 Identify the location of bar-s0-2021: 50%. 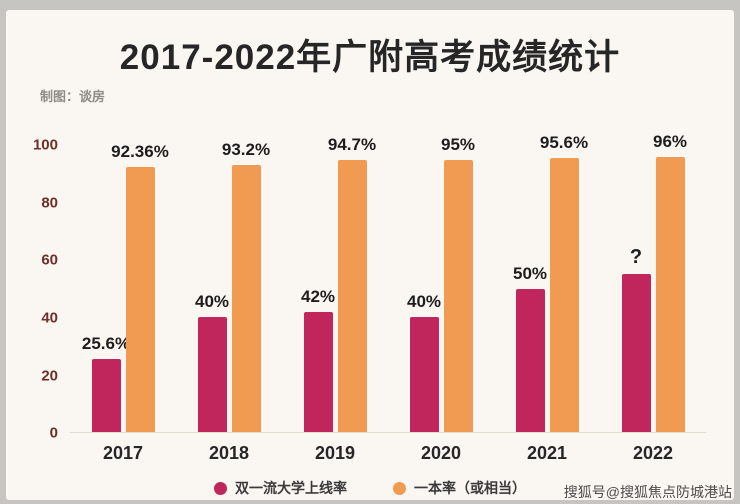
(530, 348).